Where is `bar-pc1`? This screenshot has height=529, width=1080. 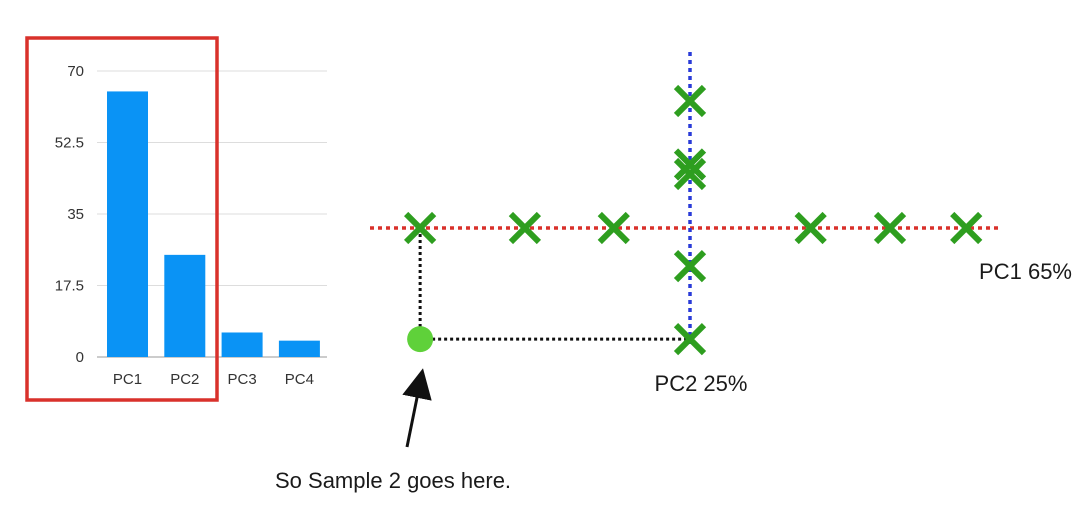 bar-pc1 is located at coordinates (127, 224).